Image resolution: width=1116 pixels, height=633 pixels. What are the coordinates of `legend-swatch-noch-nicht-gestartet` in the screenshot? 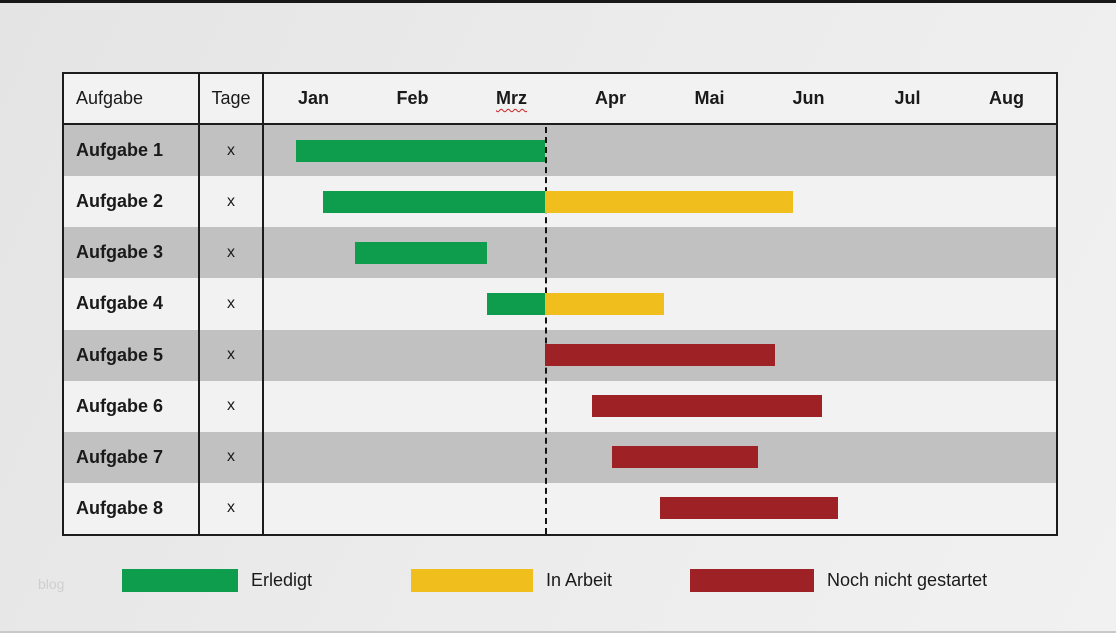 It's located at (752, 580).